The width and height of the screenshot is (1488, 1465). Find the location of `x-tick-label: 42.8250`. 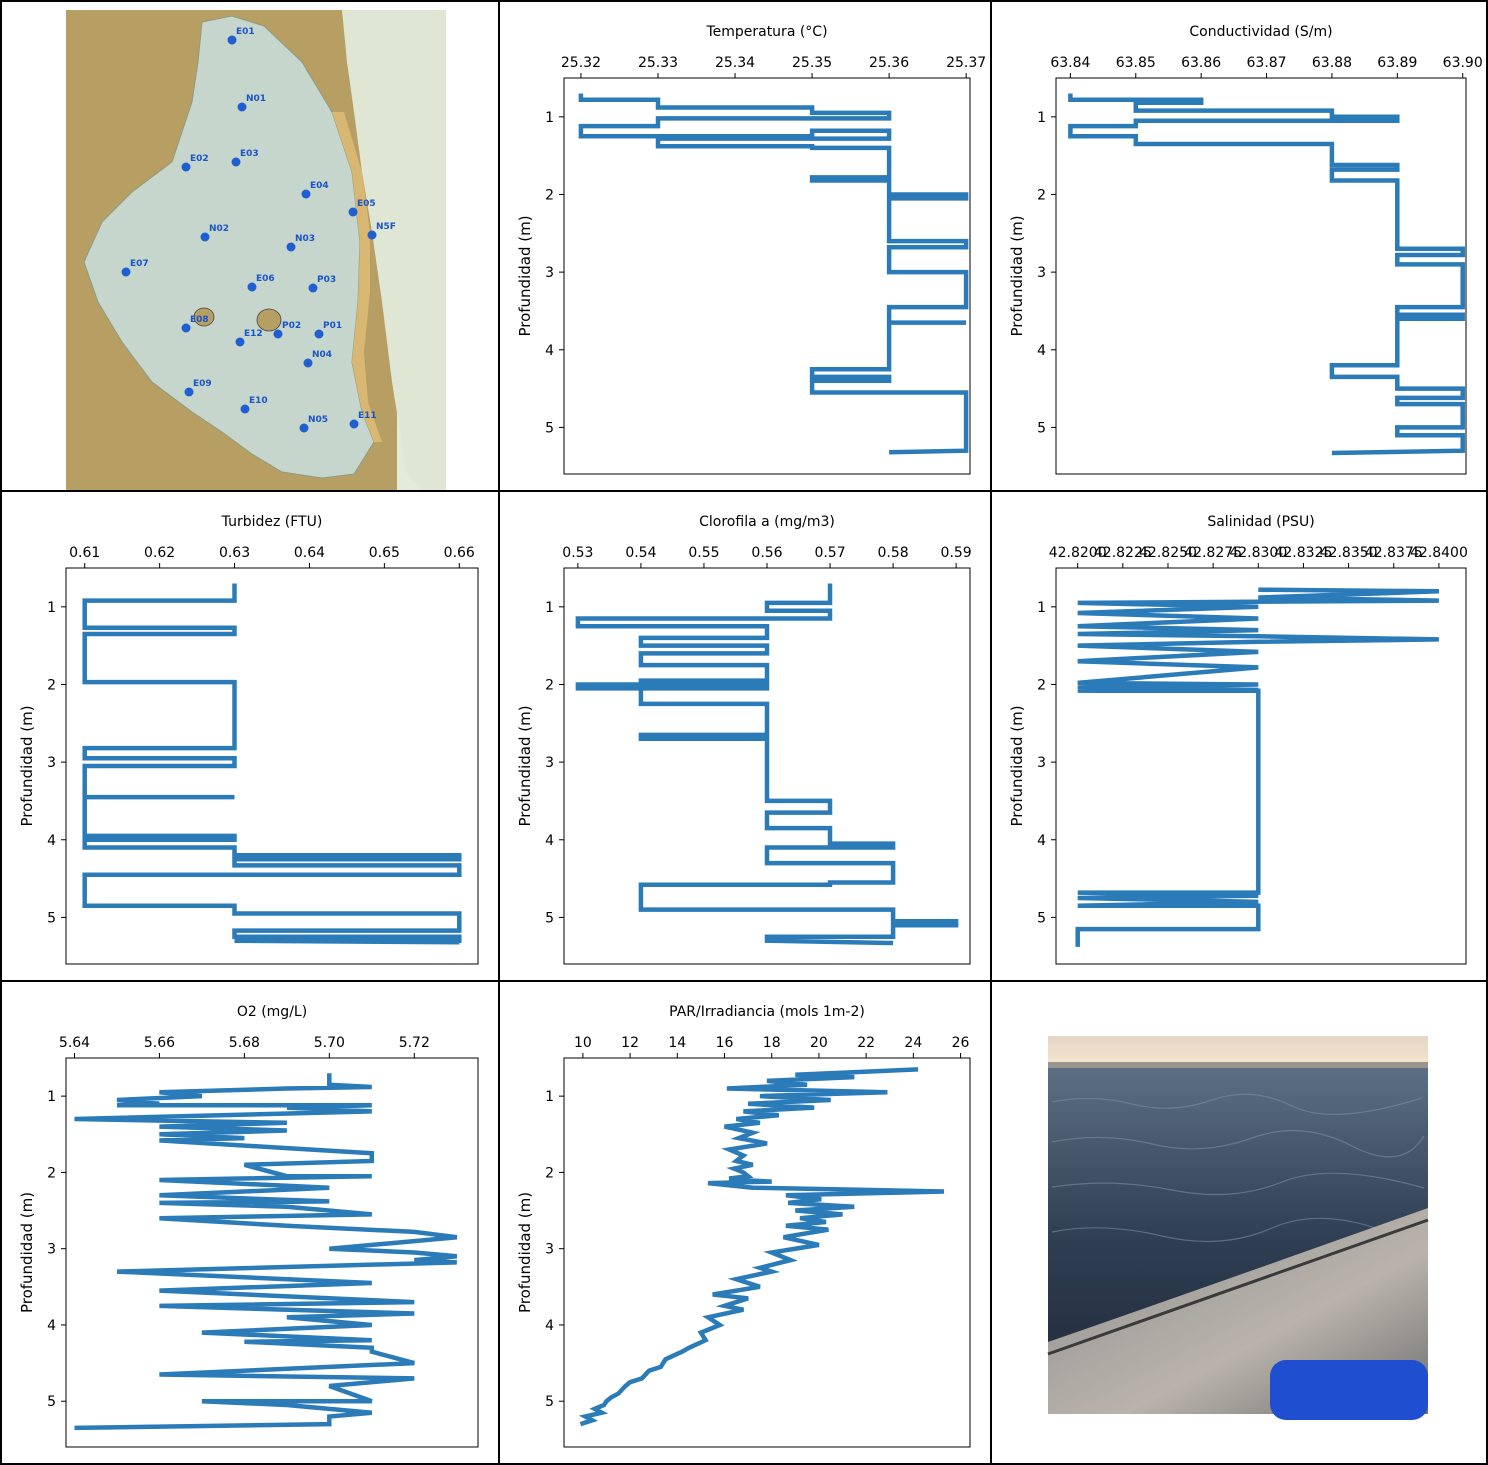

x-tick-label: 42.8250 is located at coordinates (1168, 553).